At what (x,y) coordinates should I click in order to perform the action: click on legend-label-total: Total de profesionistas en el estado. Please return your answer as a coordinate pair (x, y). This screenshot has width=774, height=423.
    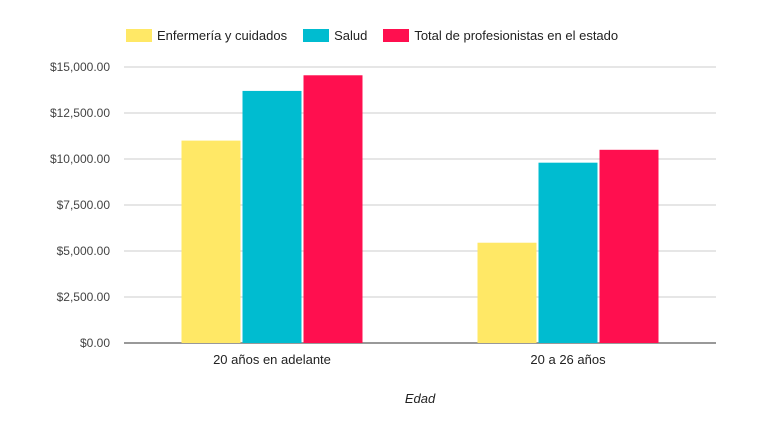
    Looking at the image, I should click on (516, 35).